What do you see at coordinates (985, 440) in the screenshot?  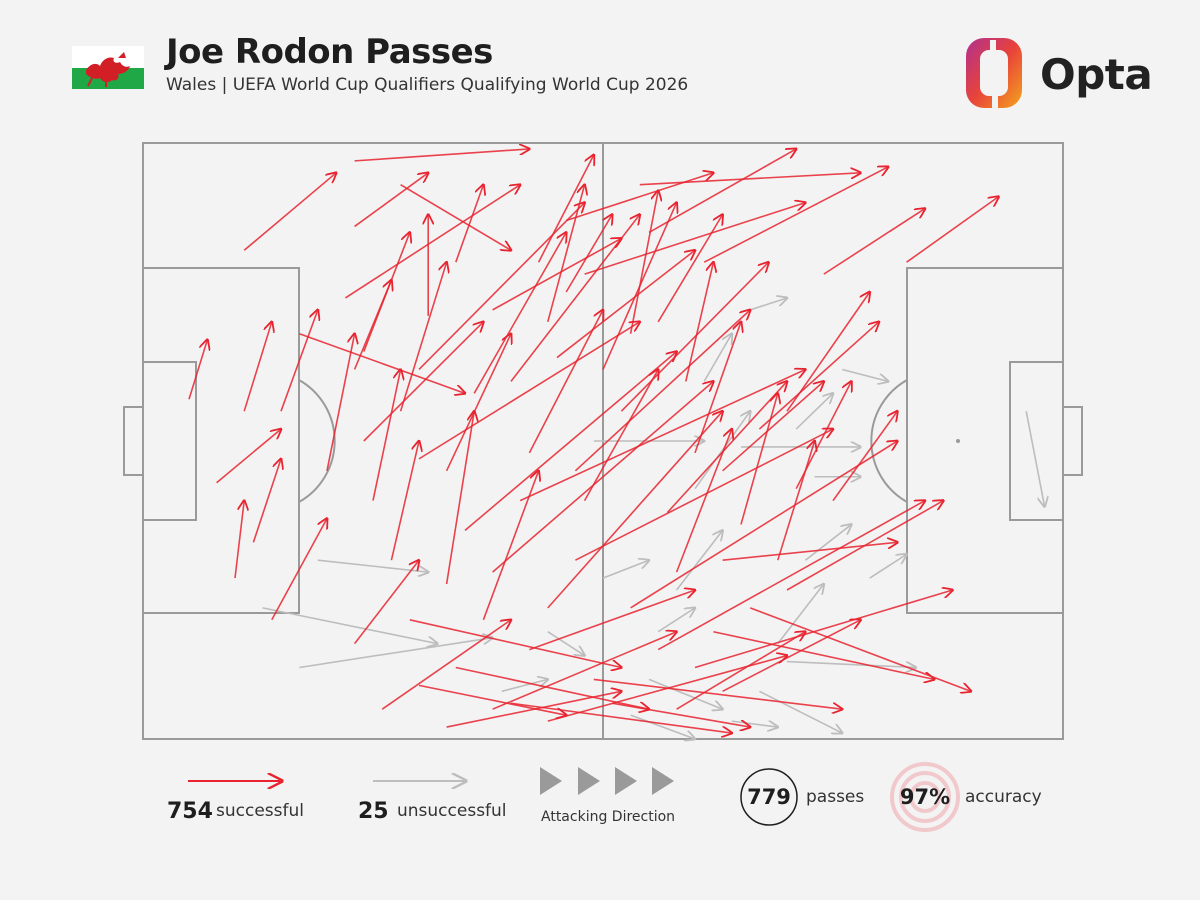 I see `right-penalty-box` at bounding box center [985, 440].